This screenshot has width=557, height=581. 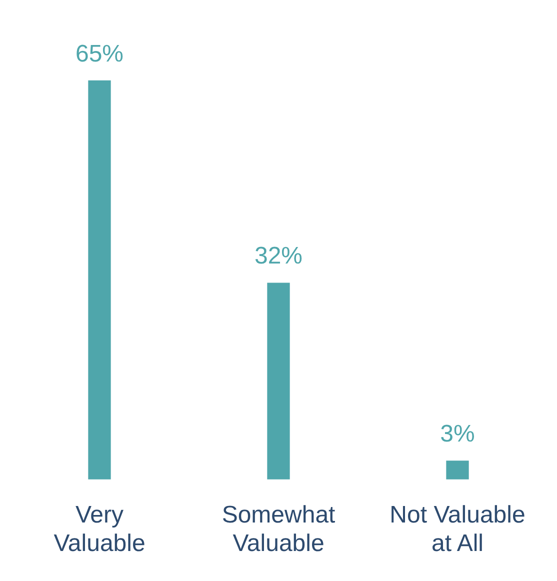 What do you see at coordinates (458, 529) in the screenshot?
I see `x-tick-label: Not Valuable at All` at bounding box center [458, 529].